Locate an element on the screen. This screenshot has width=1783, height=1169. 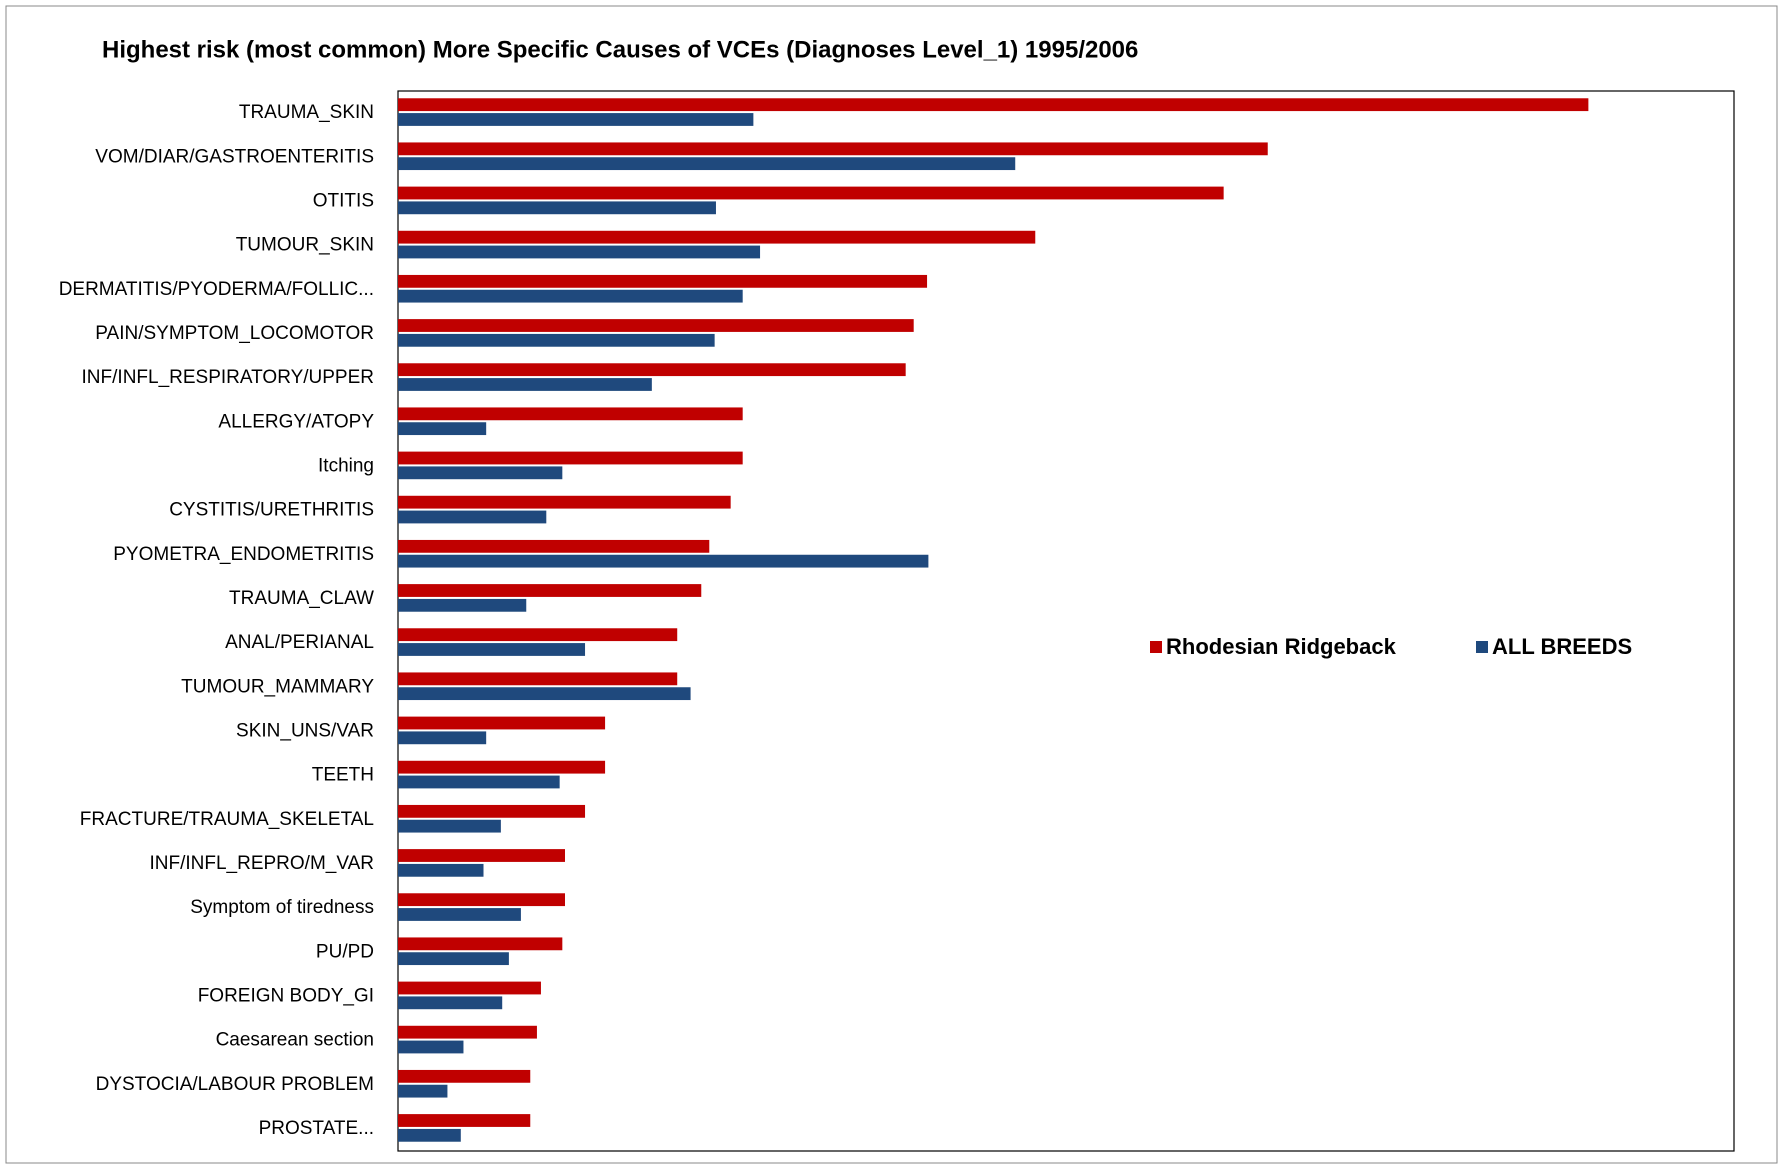
y-tick-label: PYOMETRA_ENDOMETRITIS is located at coordinates (243, 554).